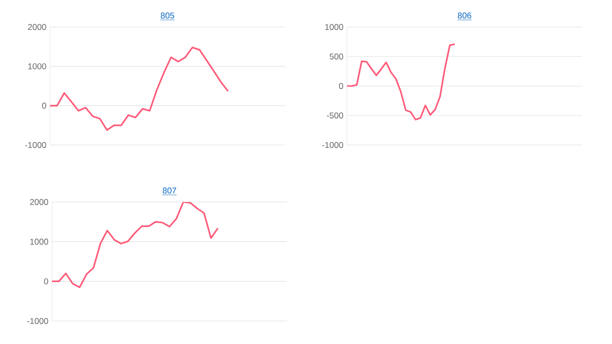  Describe the element at coordinates (337, 57) in the screenshot. I see `y-tick-label: 500` at that location.